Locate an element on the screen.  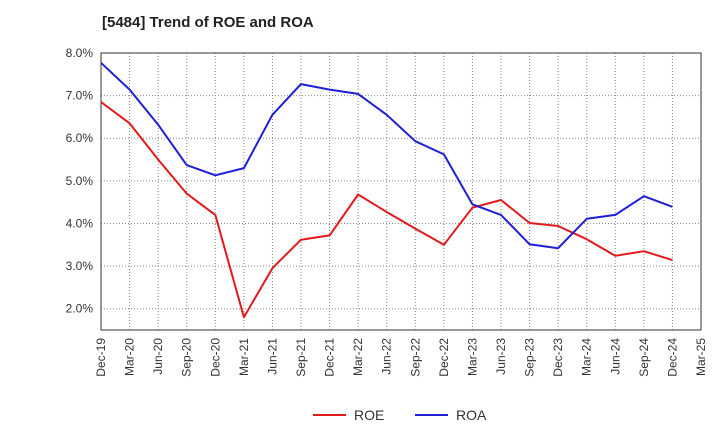
y-tick-label: 6.0% is located at coordinates (80, 138).